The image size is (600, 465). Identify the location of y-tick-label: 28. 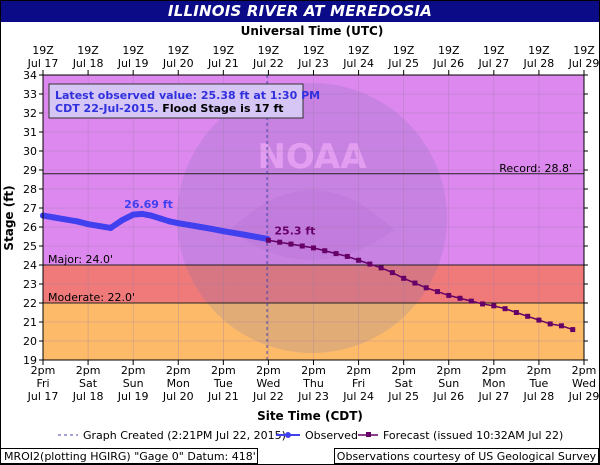
(30, 189).